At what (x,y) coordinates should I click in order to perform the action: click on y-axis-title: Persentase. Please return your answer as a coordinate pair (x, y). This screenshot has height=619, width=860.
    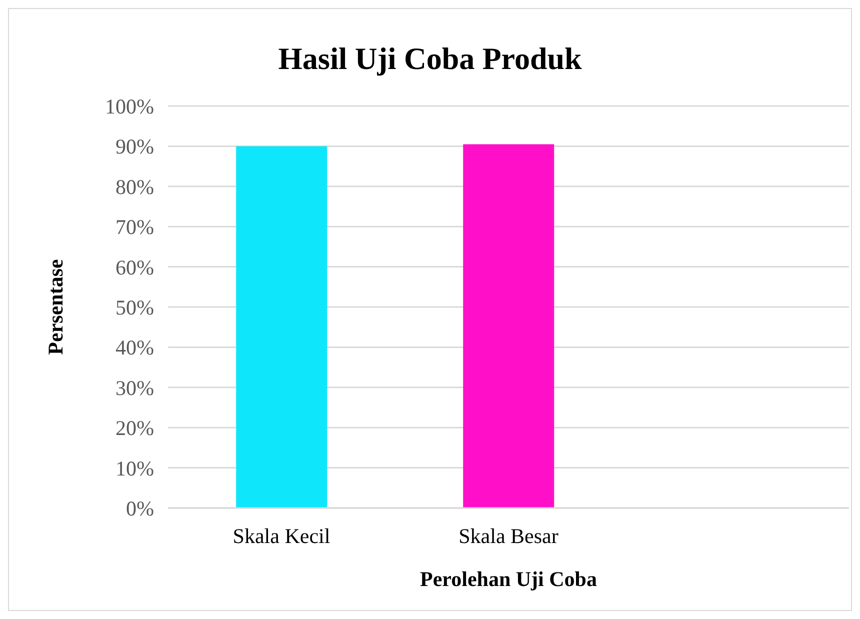
    Looking at the image, I should click on (55, 307).